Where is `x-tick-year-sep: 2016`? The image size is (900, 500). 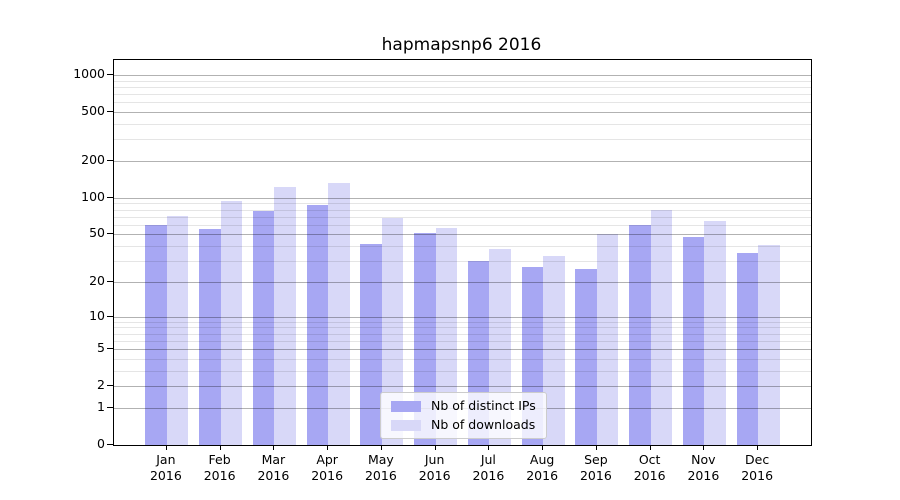
x-tick-year-sep: 2016 is located at coordinates (595, 475).